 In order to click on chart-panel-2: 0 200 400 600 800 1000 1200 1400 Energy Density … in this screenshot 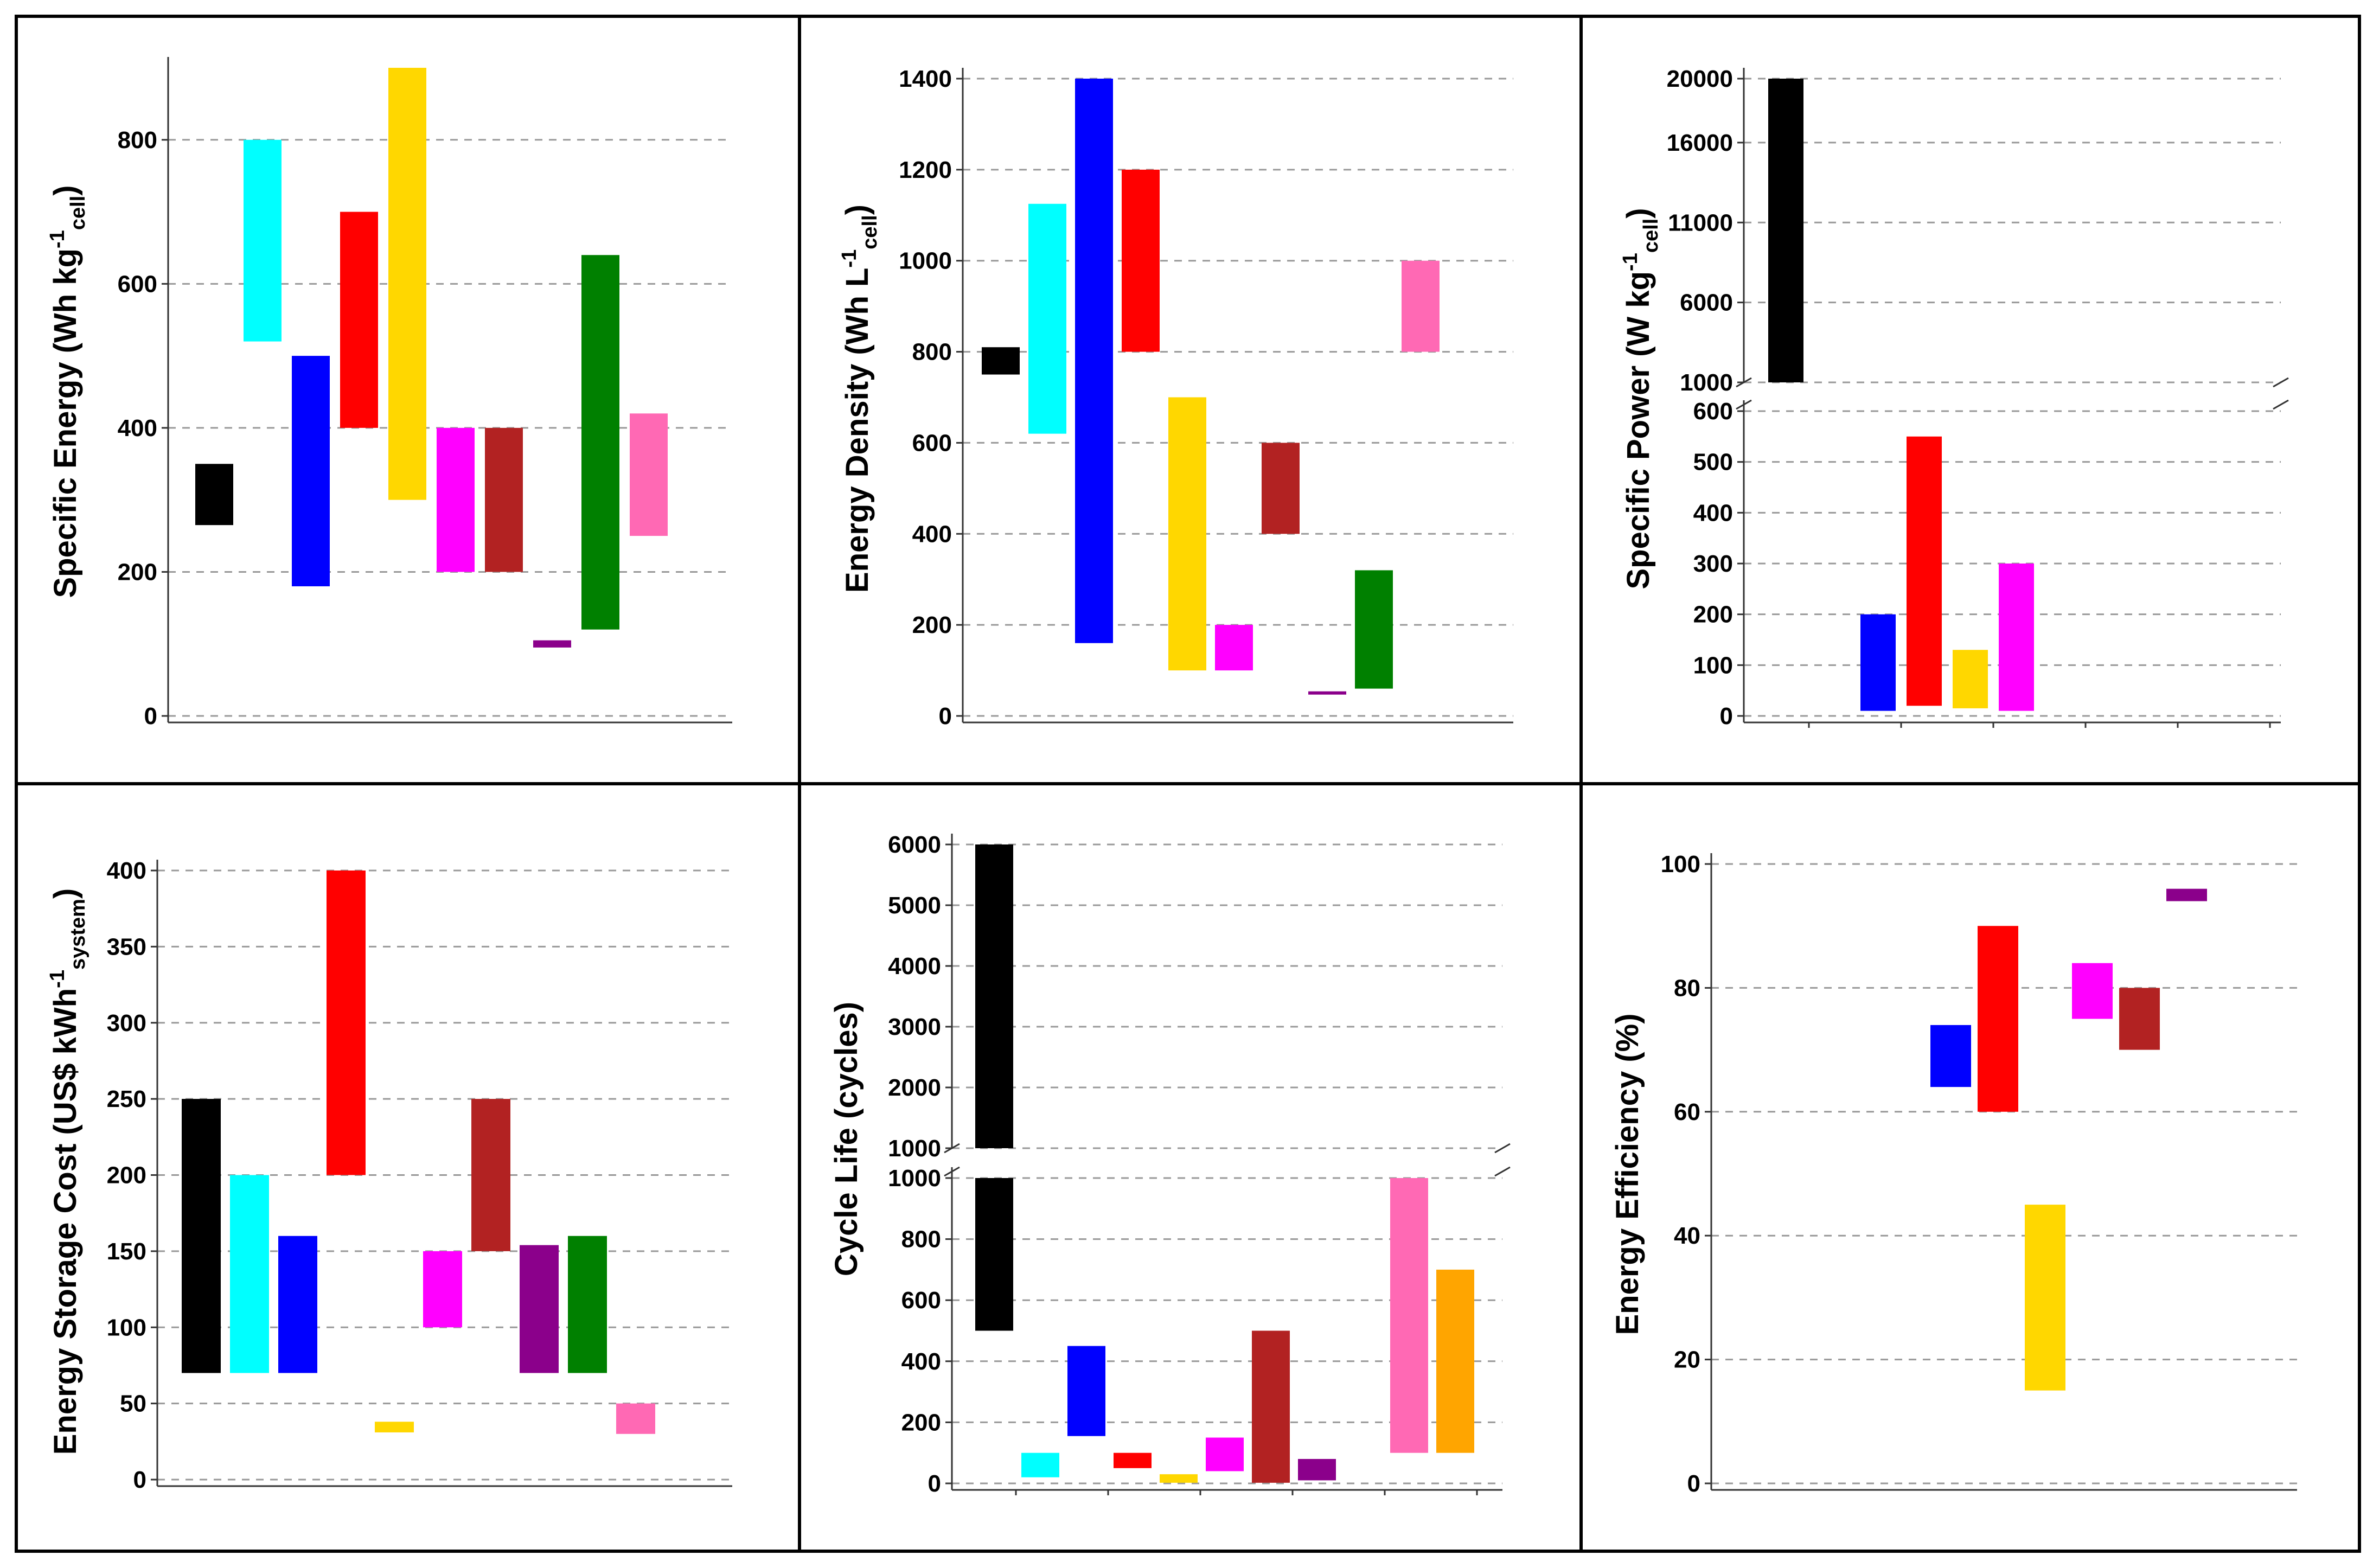, I will do `click(1175, 397)`.